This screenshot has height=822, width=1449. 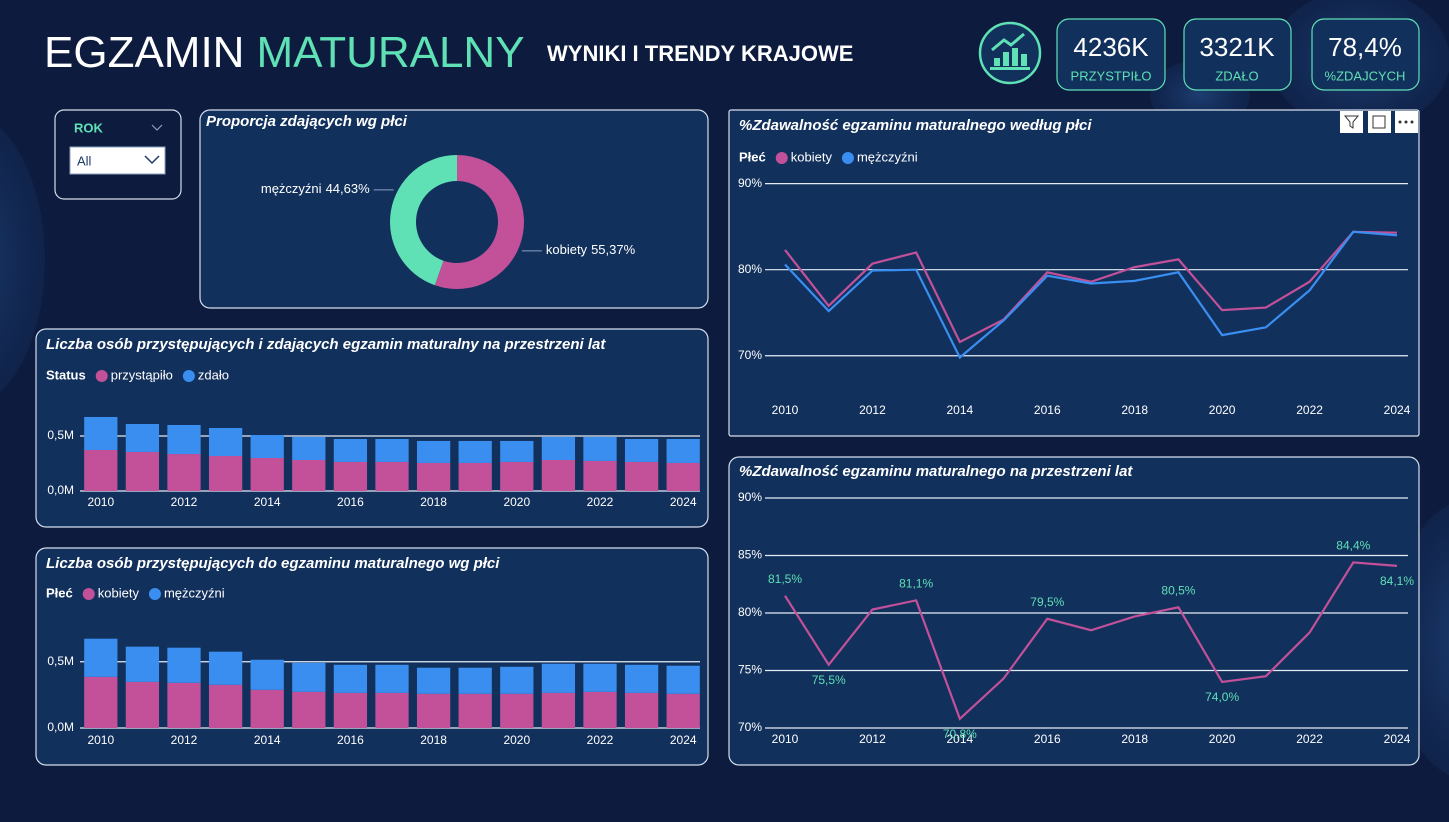 I want to click on header-icon, so click(x=1010, y=53).